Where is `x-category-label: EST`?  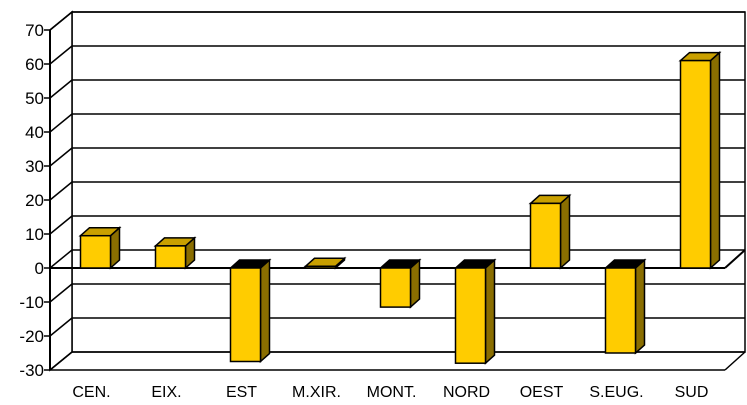 x-category-label: EST is located at coordinates (241, 392).